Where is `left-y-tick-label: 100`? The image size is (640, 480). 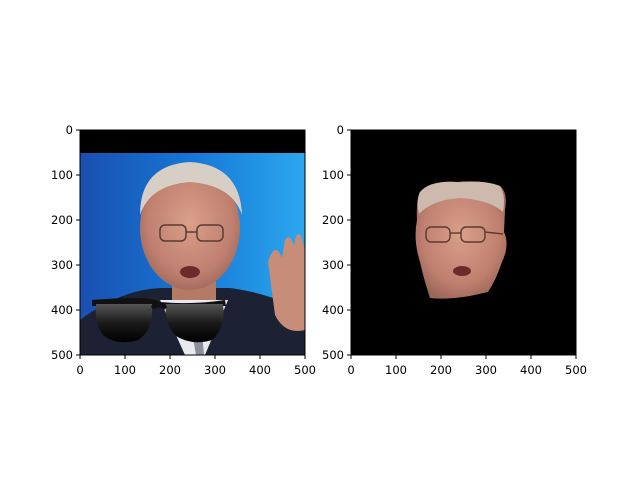
left-y-tick-label: 100 is located at coordinates (62, 175).